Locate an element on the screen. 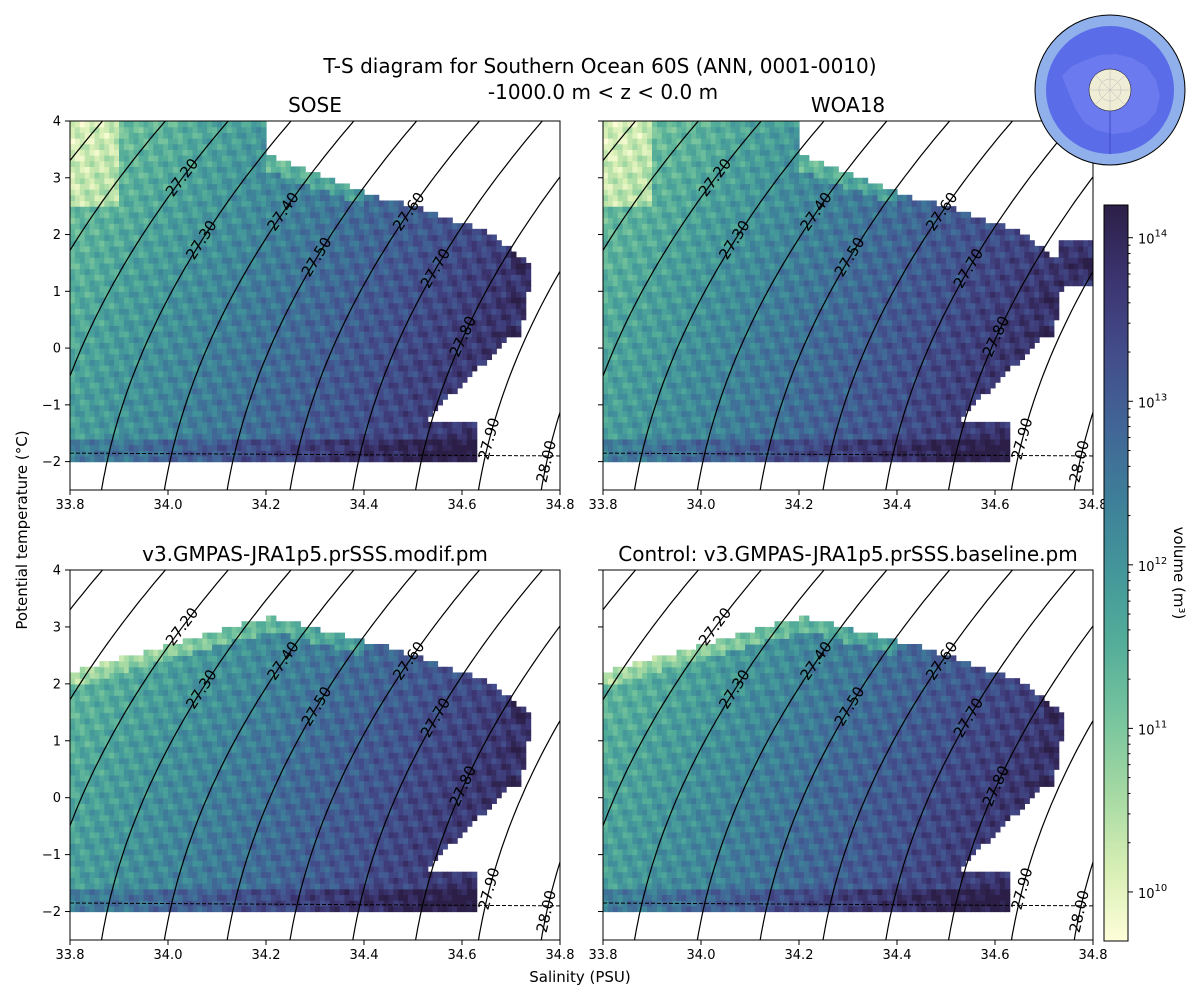 The height and width of the screenshot is (1000, 1200). figure-title-line2: -1000.0 m < z < 0.0 m is located at coordinates (603, 92).